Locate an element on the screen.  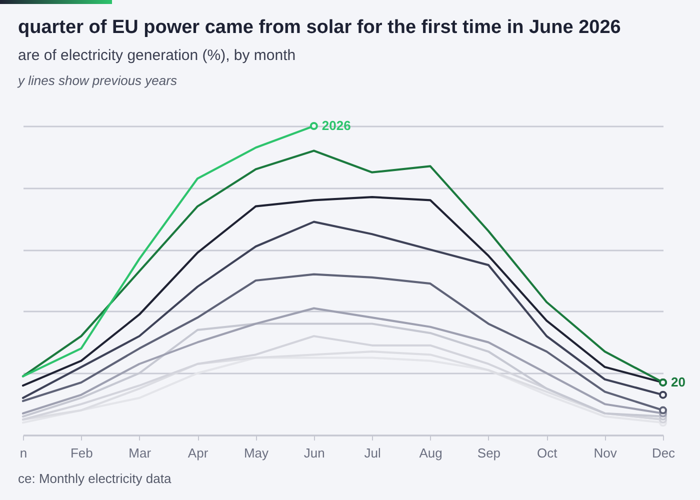
text: y lines show previous years is located at coordinates (97, 80).